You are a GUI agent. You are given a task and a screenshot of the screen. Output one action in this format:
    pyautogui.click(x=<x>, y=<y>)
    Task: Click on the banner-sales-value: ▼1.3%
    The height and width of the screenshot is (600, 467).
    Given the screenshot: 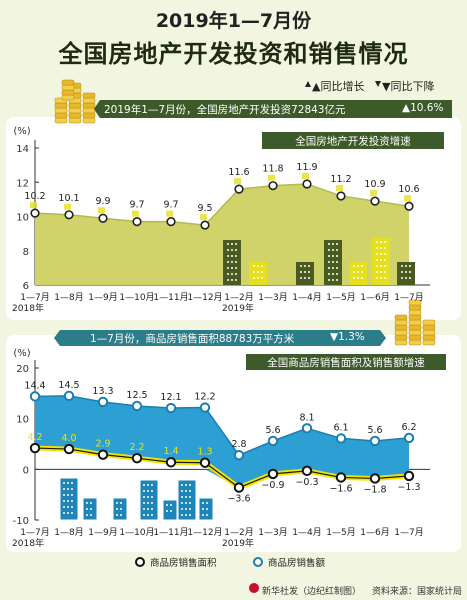 What is the action you would take?
    pyautogui.click(x=347, y=337)
    